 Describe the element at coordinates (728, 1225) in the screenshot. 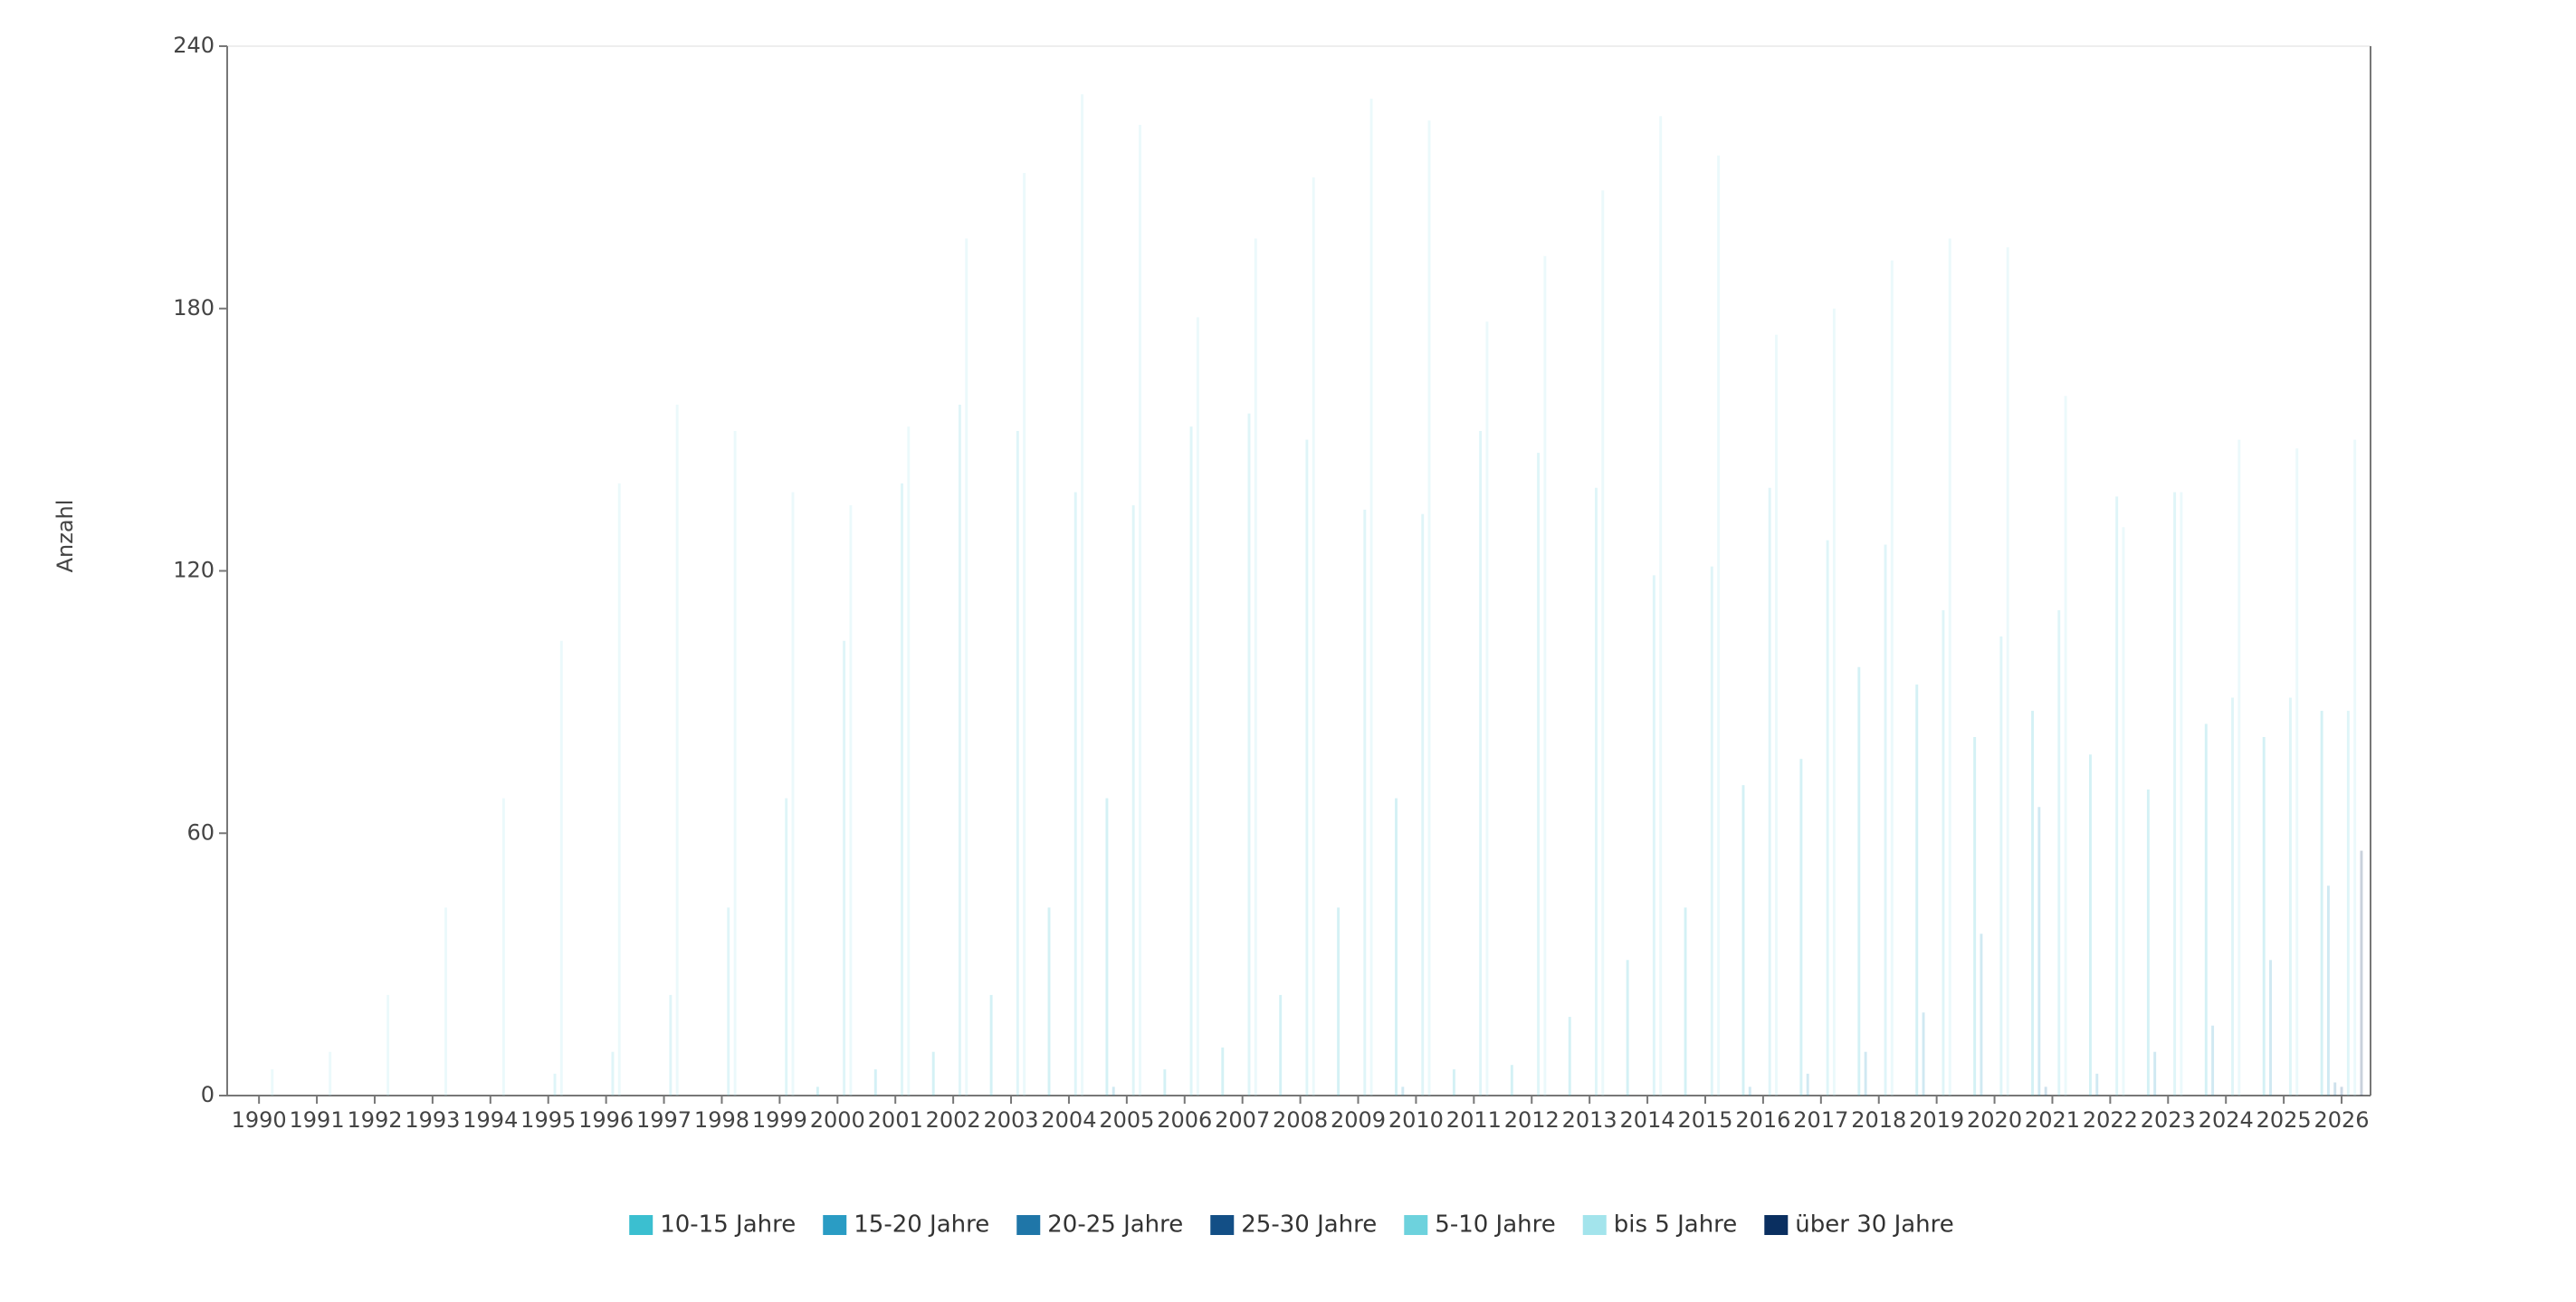

I see `legend-label: 10-15 Jahre` at that location.